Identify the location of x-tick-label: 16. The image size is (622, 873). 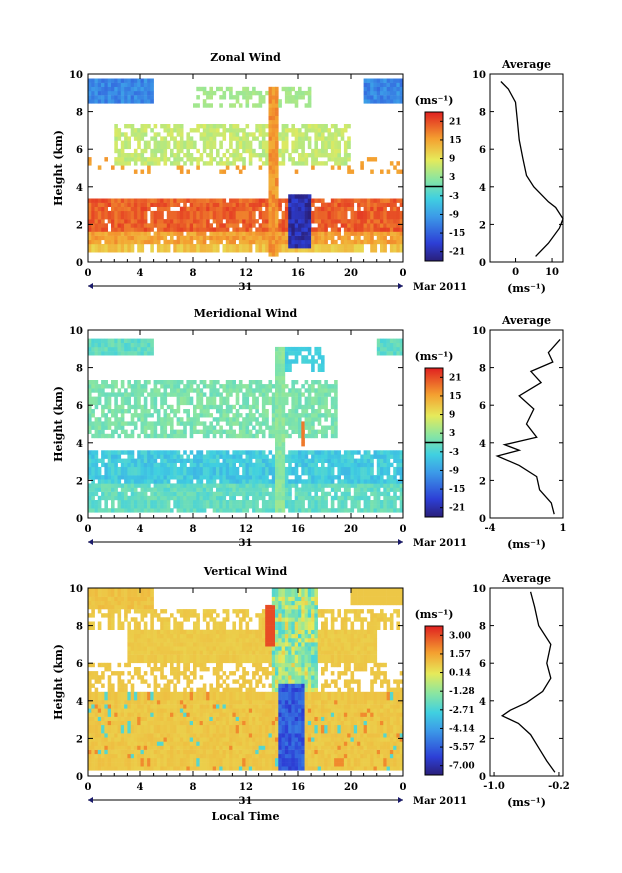
(298, 529).